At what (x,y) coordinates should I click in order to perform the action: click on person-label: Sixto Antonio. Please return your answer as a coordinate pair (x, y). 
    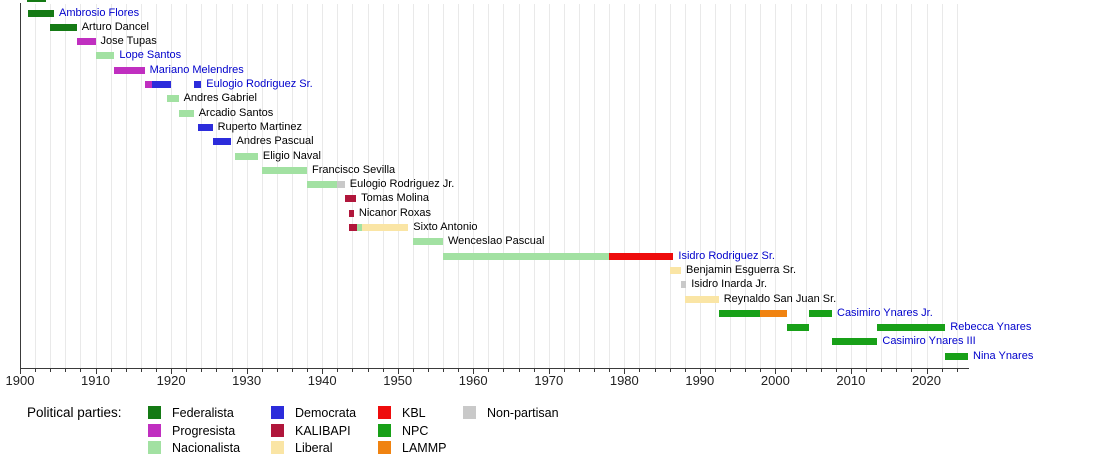
    Looking at the image, I should click on (445, 227).